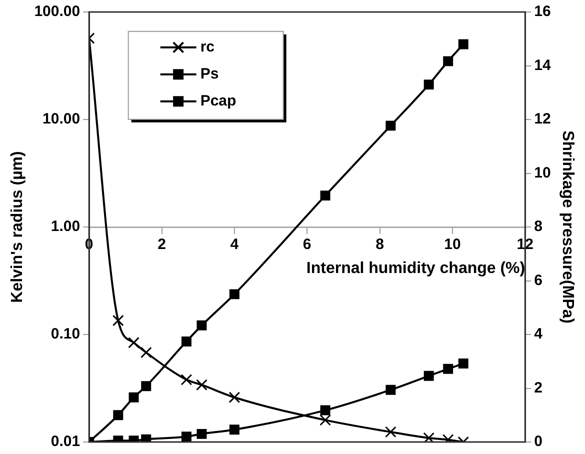 The width and height of the screenshot is (585, 454). What do you see at coordinates (416, 269) in the screenshot?
I see `x-axis-title: Internal humidity change (%)` at bounding box center [416, 269].